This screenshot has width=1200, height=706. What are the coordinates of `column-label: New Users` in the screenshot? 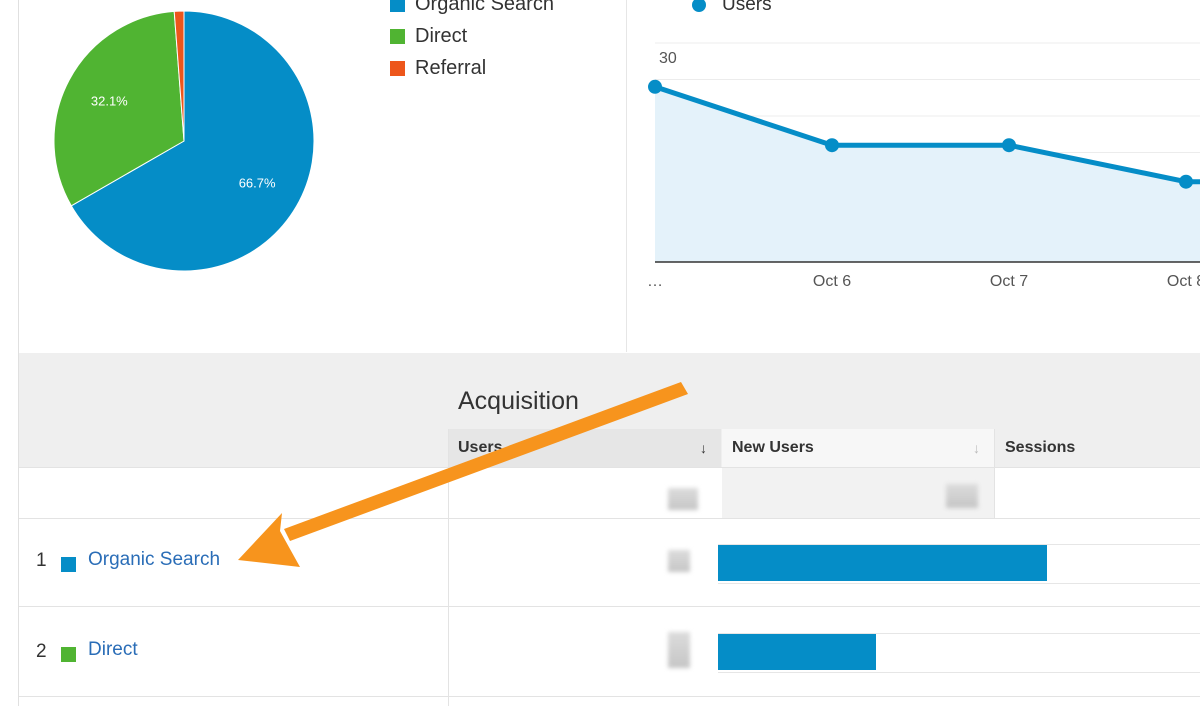 It's located at (773, 447).